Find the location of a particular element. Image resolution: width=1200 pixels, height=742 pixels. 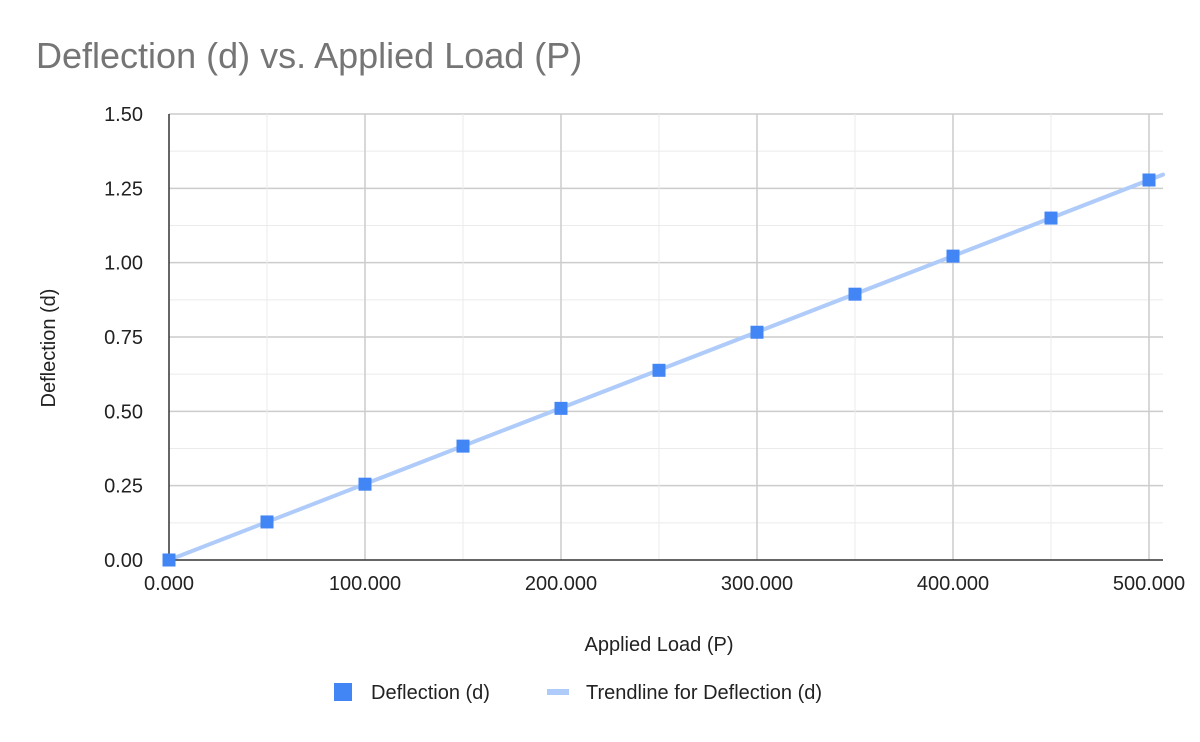

y-tick-label: 0.50 is located at coordinates (123, 412).